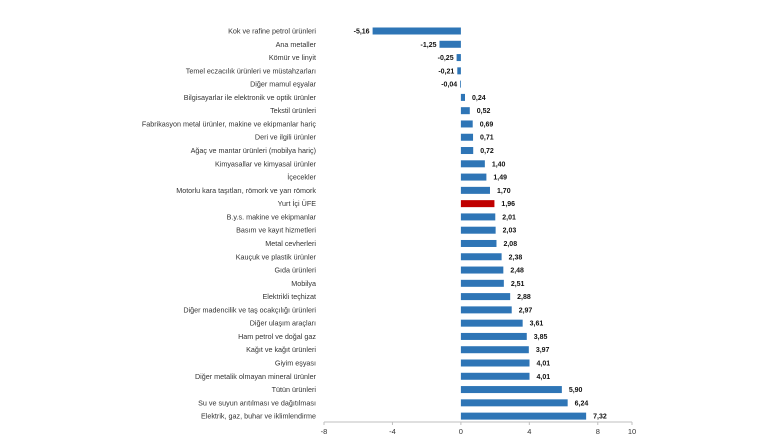 This screenshot has width=780, height=440. What do you see at coordinates (526, 310) in the screenshot?
I see `value-label: 2,97` at bounding box center [526, 310].